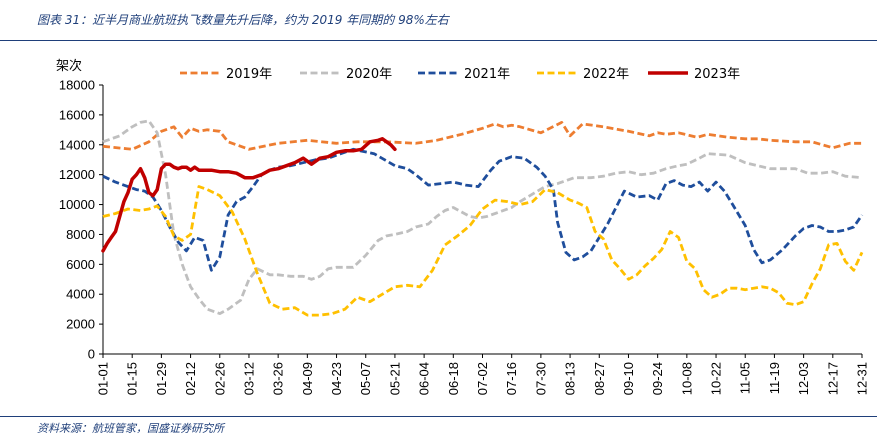 The width and height of the screenshot is (877, 448). I want to click on y-tick-label: 4000, so click(80, 294).